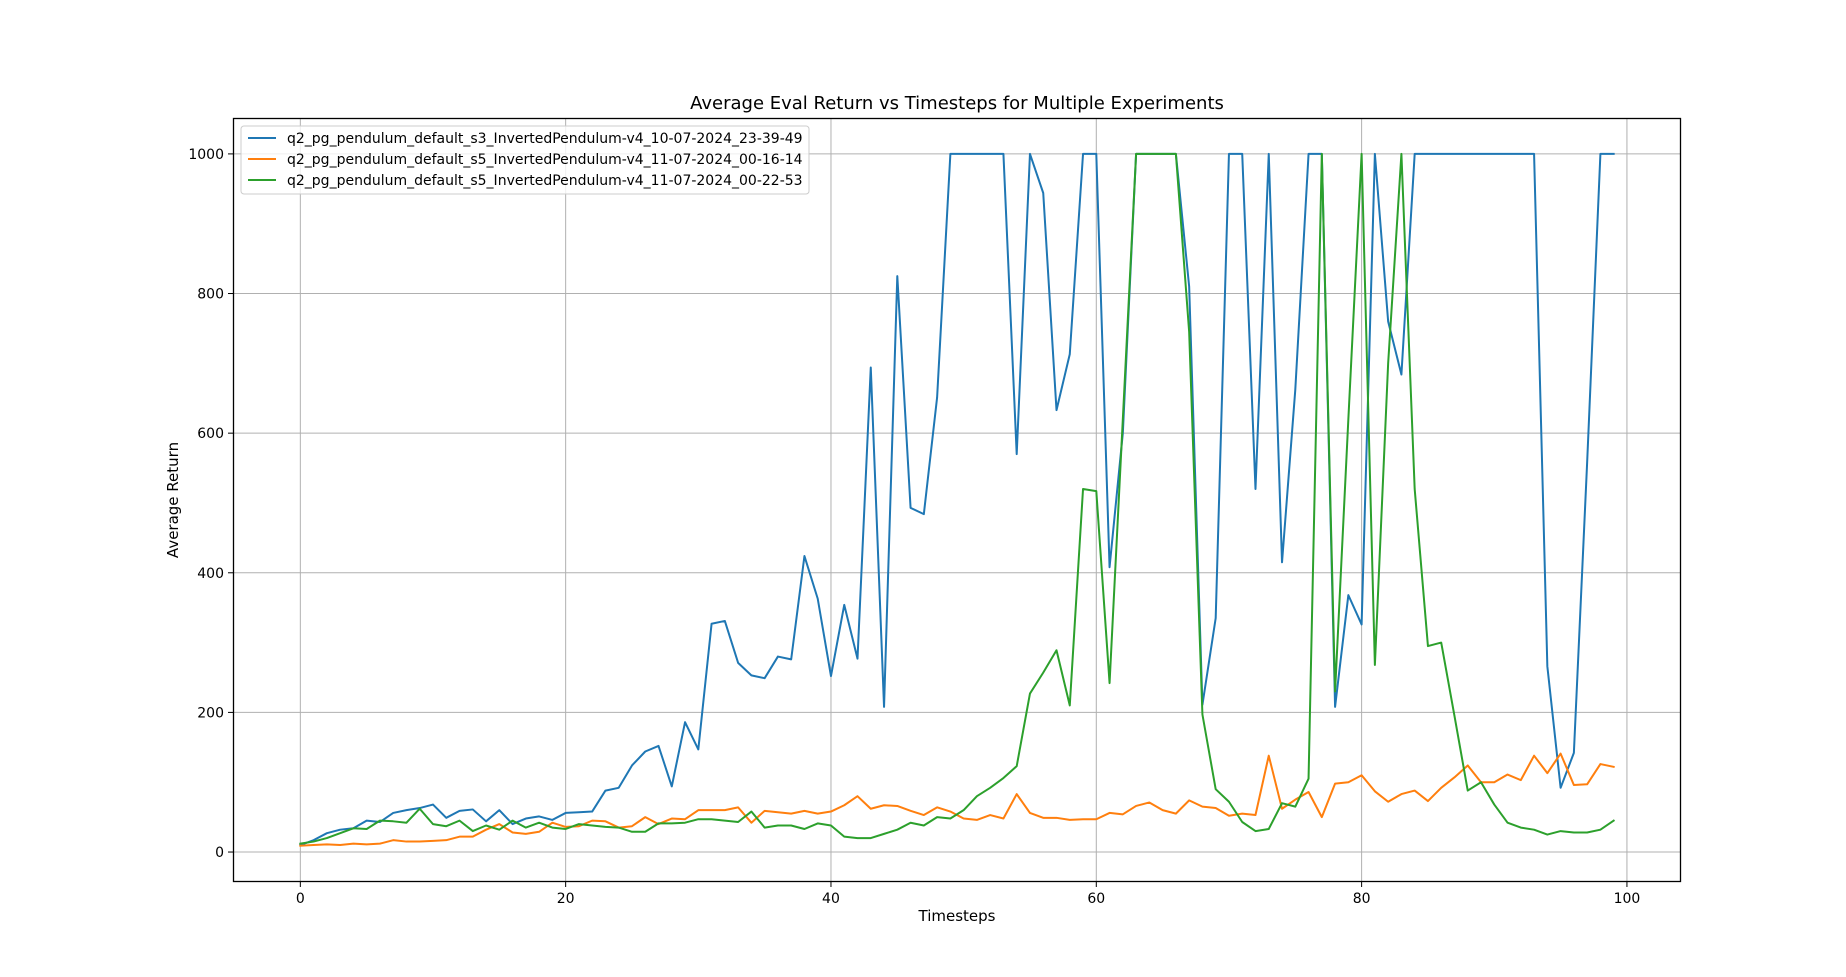 Image resolution: width=1846 pixels, height=977 pixels. Describe the element at coordinates (210, 434) in the screenshot. I see `y-tick-label: 600` at that location.